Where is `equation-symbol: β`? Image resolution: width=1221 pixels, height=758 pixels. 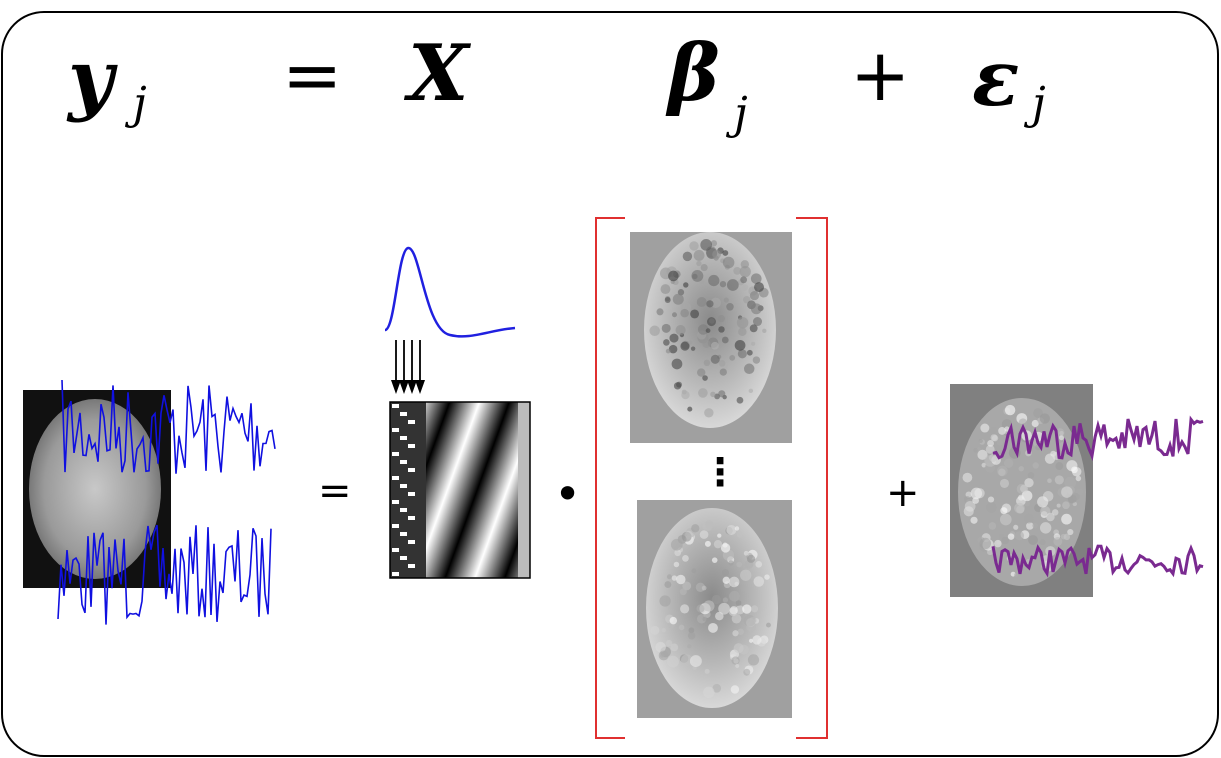
equation-symbol: β is located at coordinates (692, 73).